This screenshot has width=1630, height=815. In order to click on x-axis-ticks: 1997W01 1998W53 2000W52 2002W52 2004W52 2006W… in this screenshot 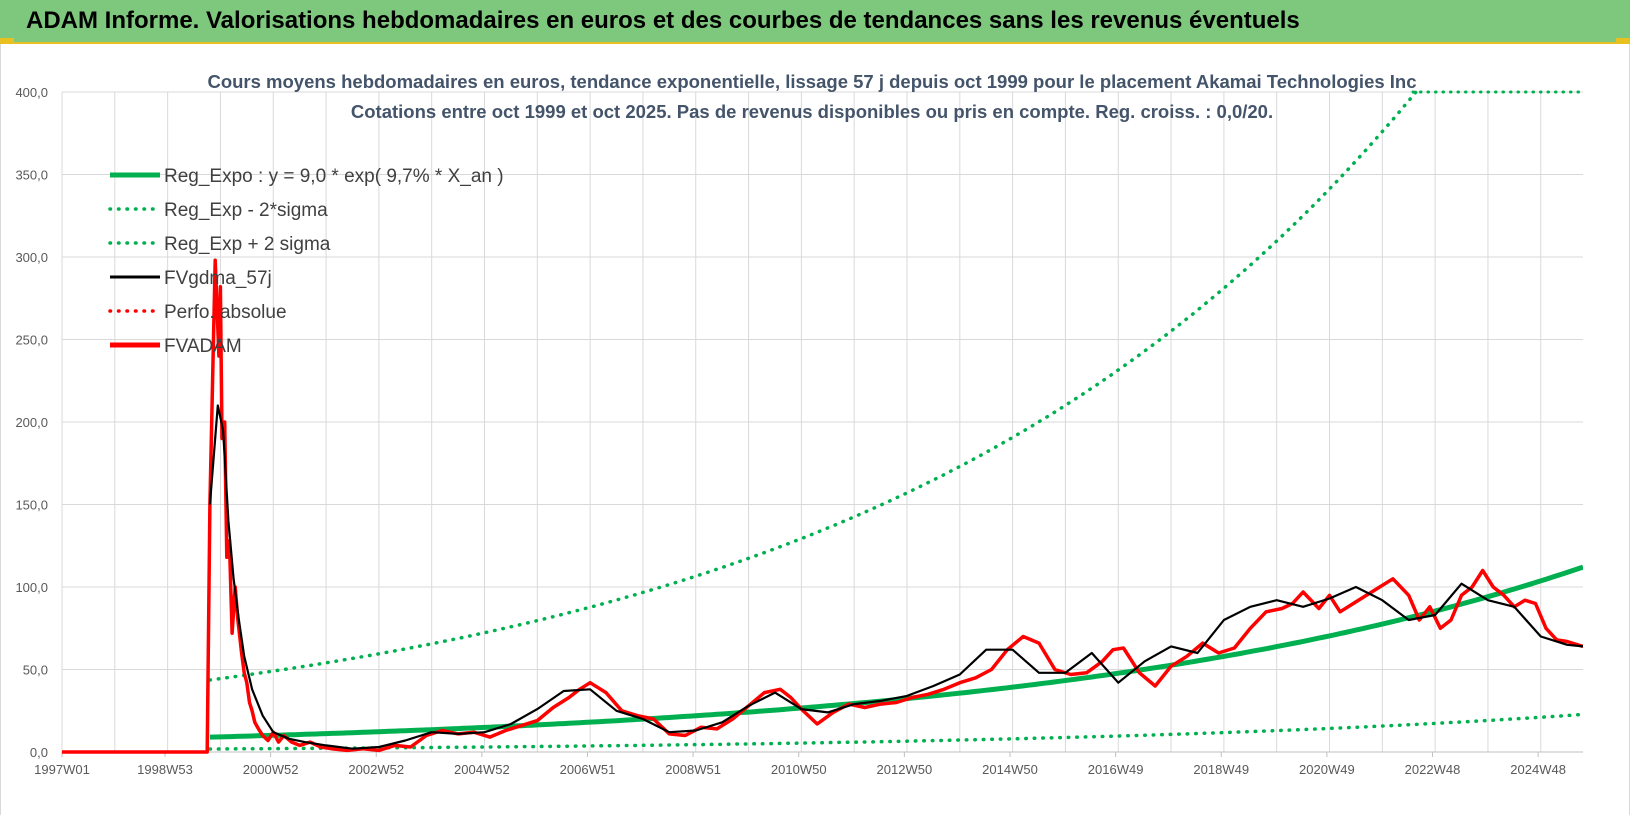, I will do `click(808, 764)`.